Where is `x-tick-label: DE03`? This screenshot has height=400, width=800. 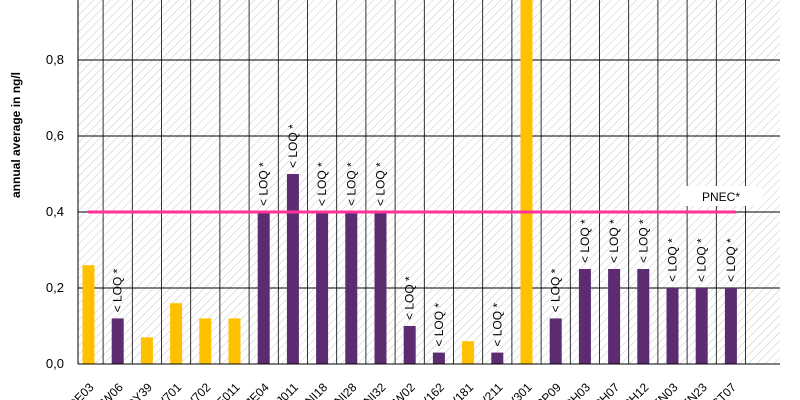
x-tick-label: DE03 is located at coordinates (80, 390).